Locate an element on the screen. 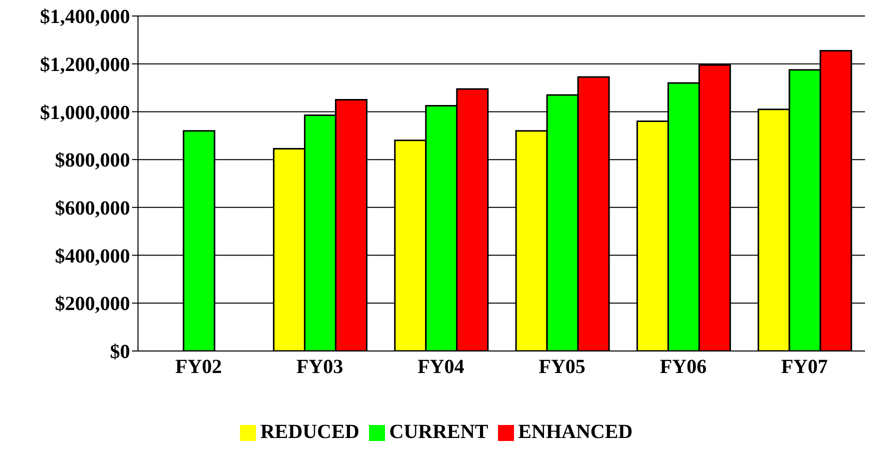 This screenshot has height=462, width=881. y-tick-label: $0 is located at coordinates (120, 352).